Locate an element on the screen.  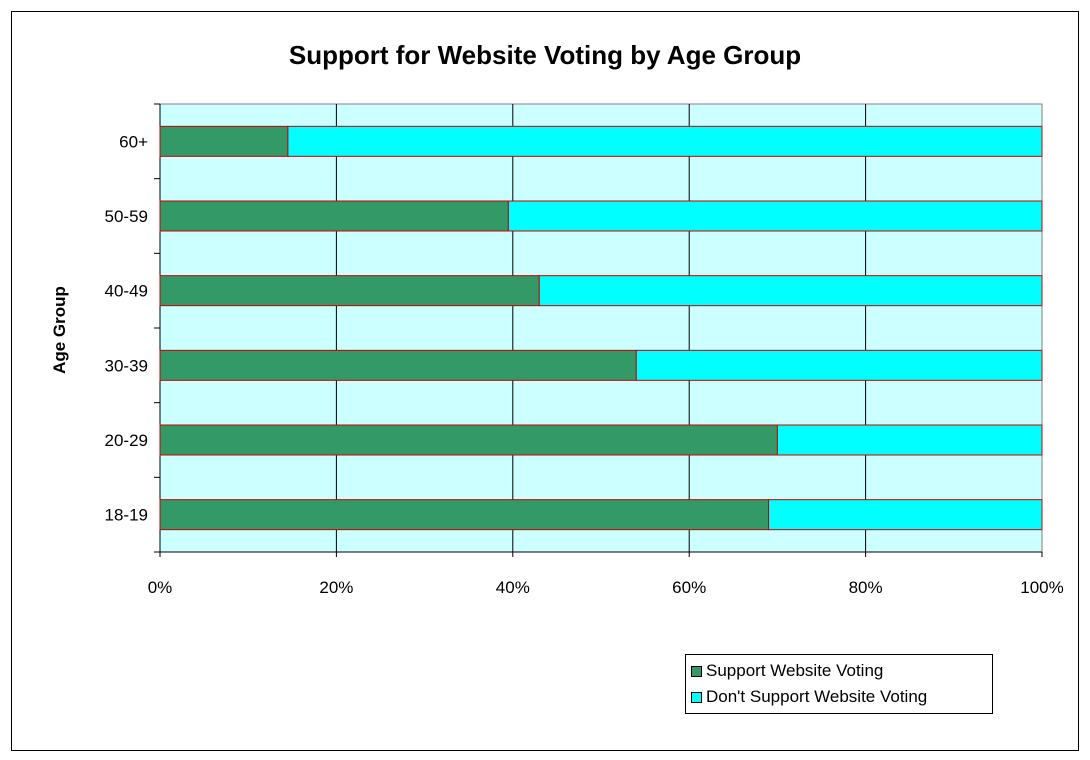
x-tick-label: 40% is located at coordinates (513, 587).